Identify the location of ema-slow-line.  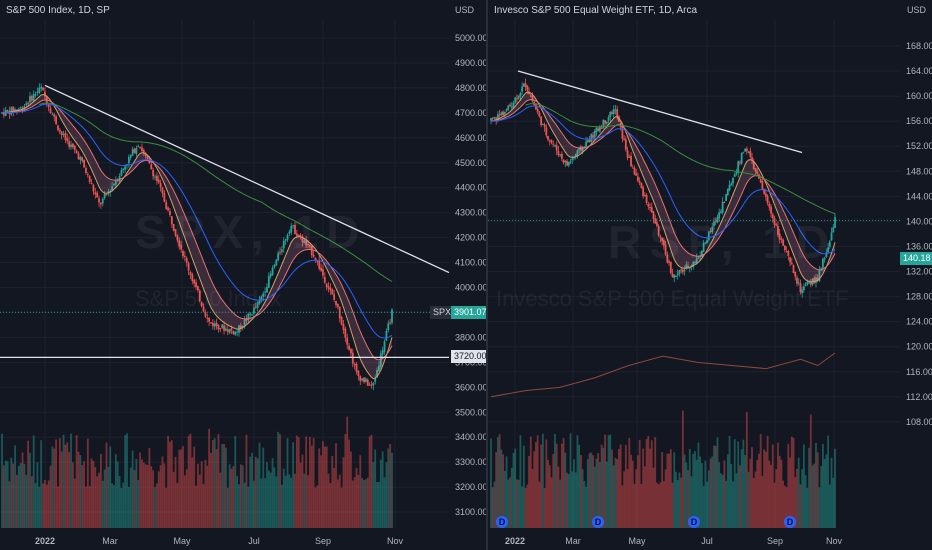
(663, 185).